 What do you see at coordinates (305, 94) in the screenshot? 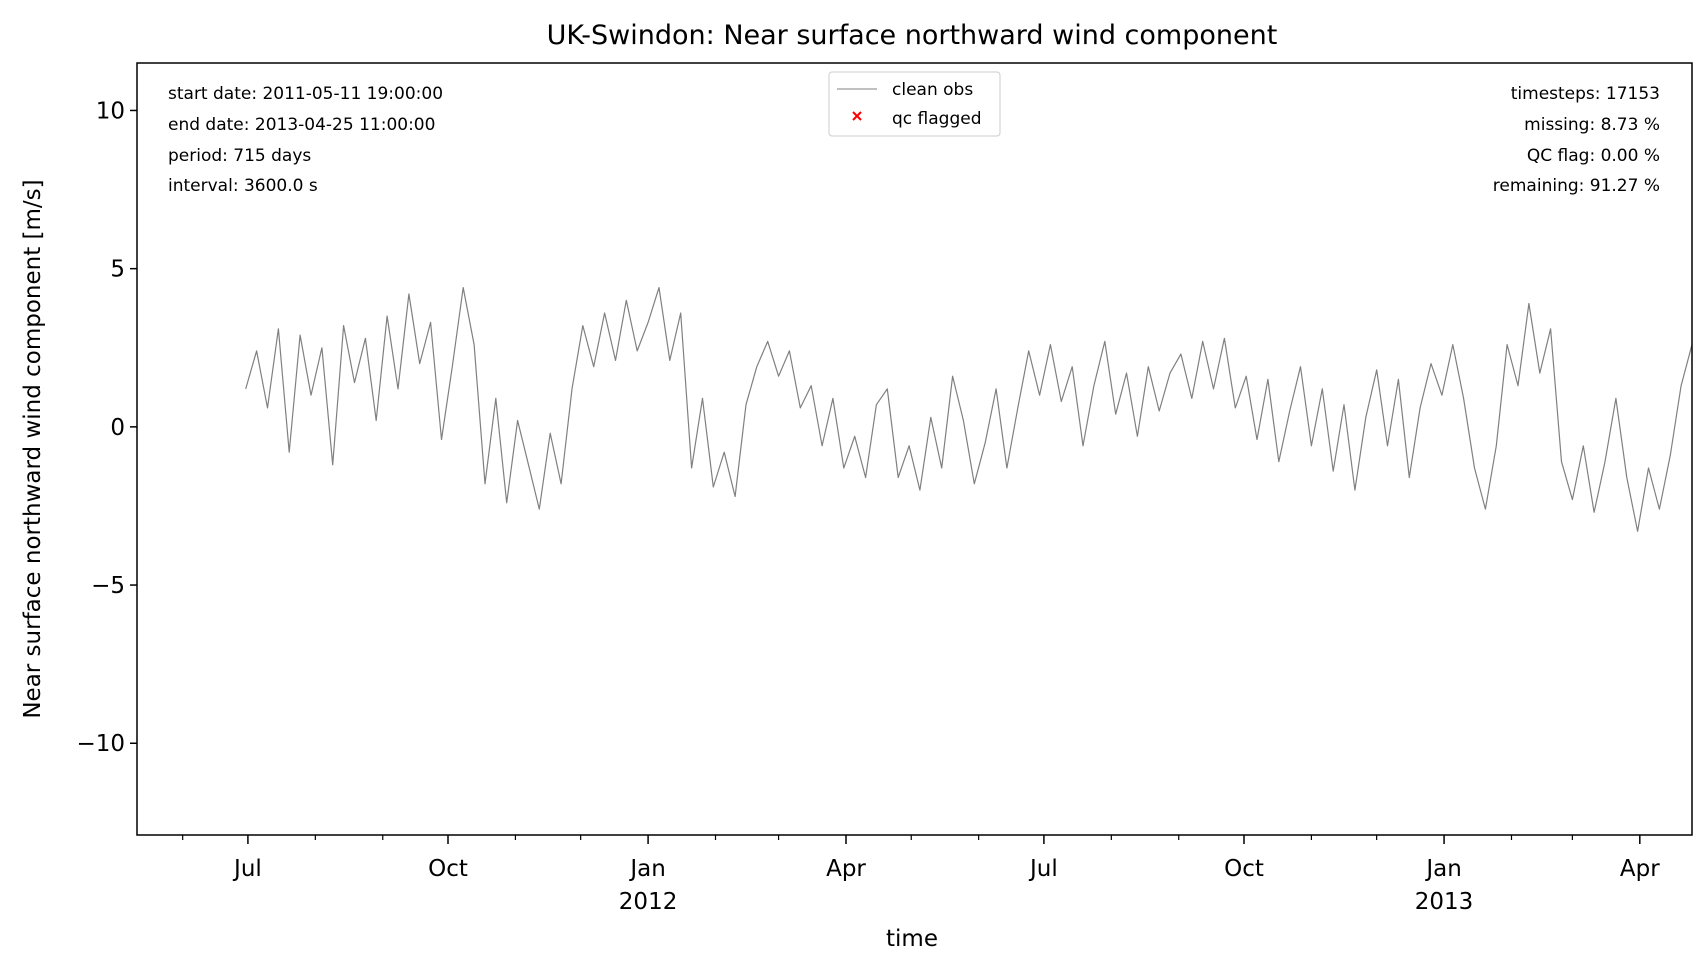
I see `info-start-date: start date: 2011-05-11 19:00:00` at bounding box center [305, 94].